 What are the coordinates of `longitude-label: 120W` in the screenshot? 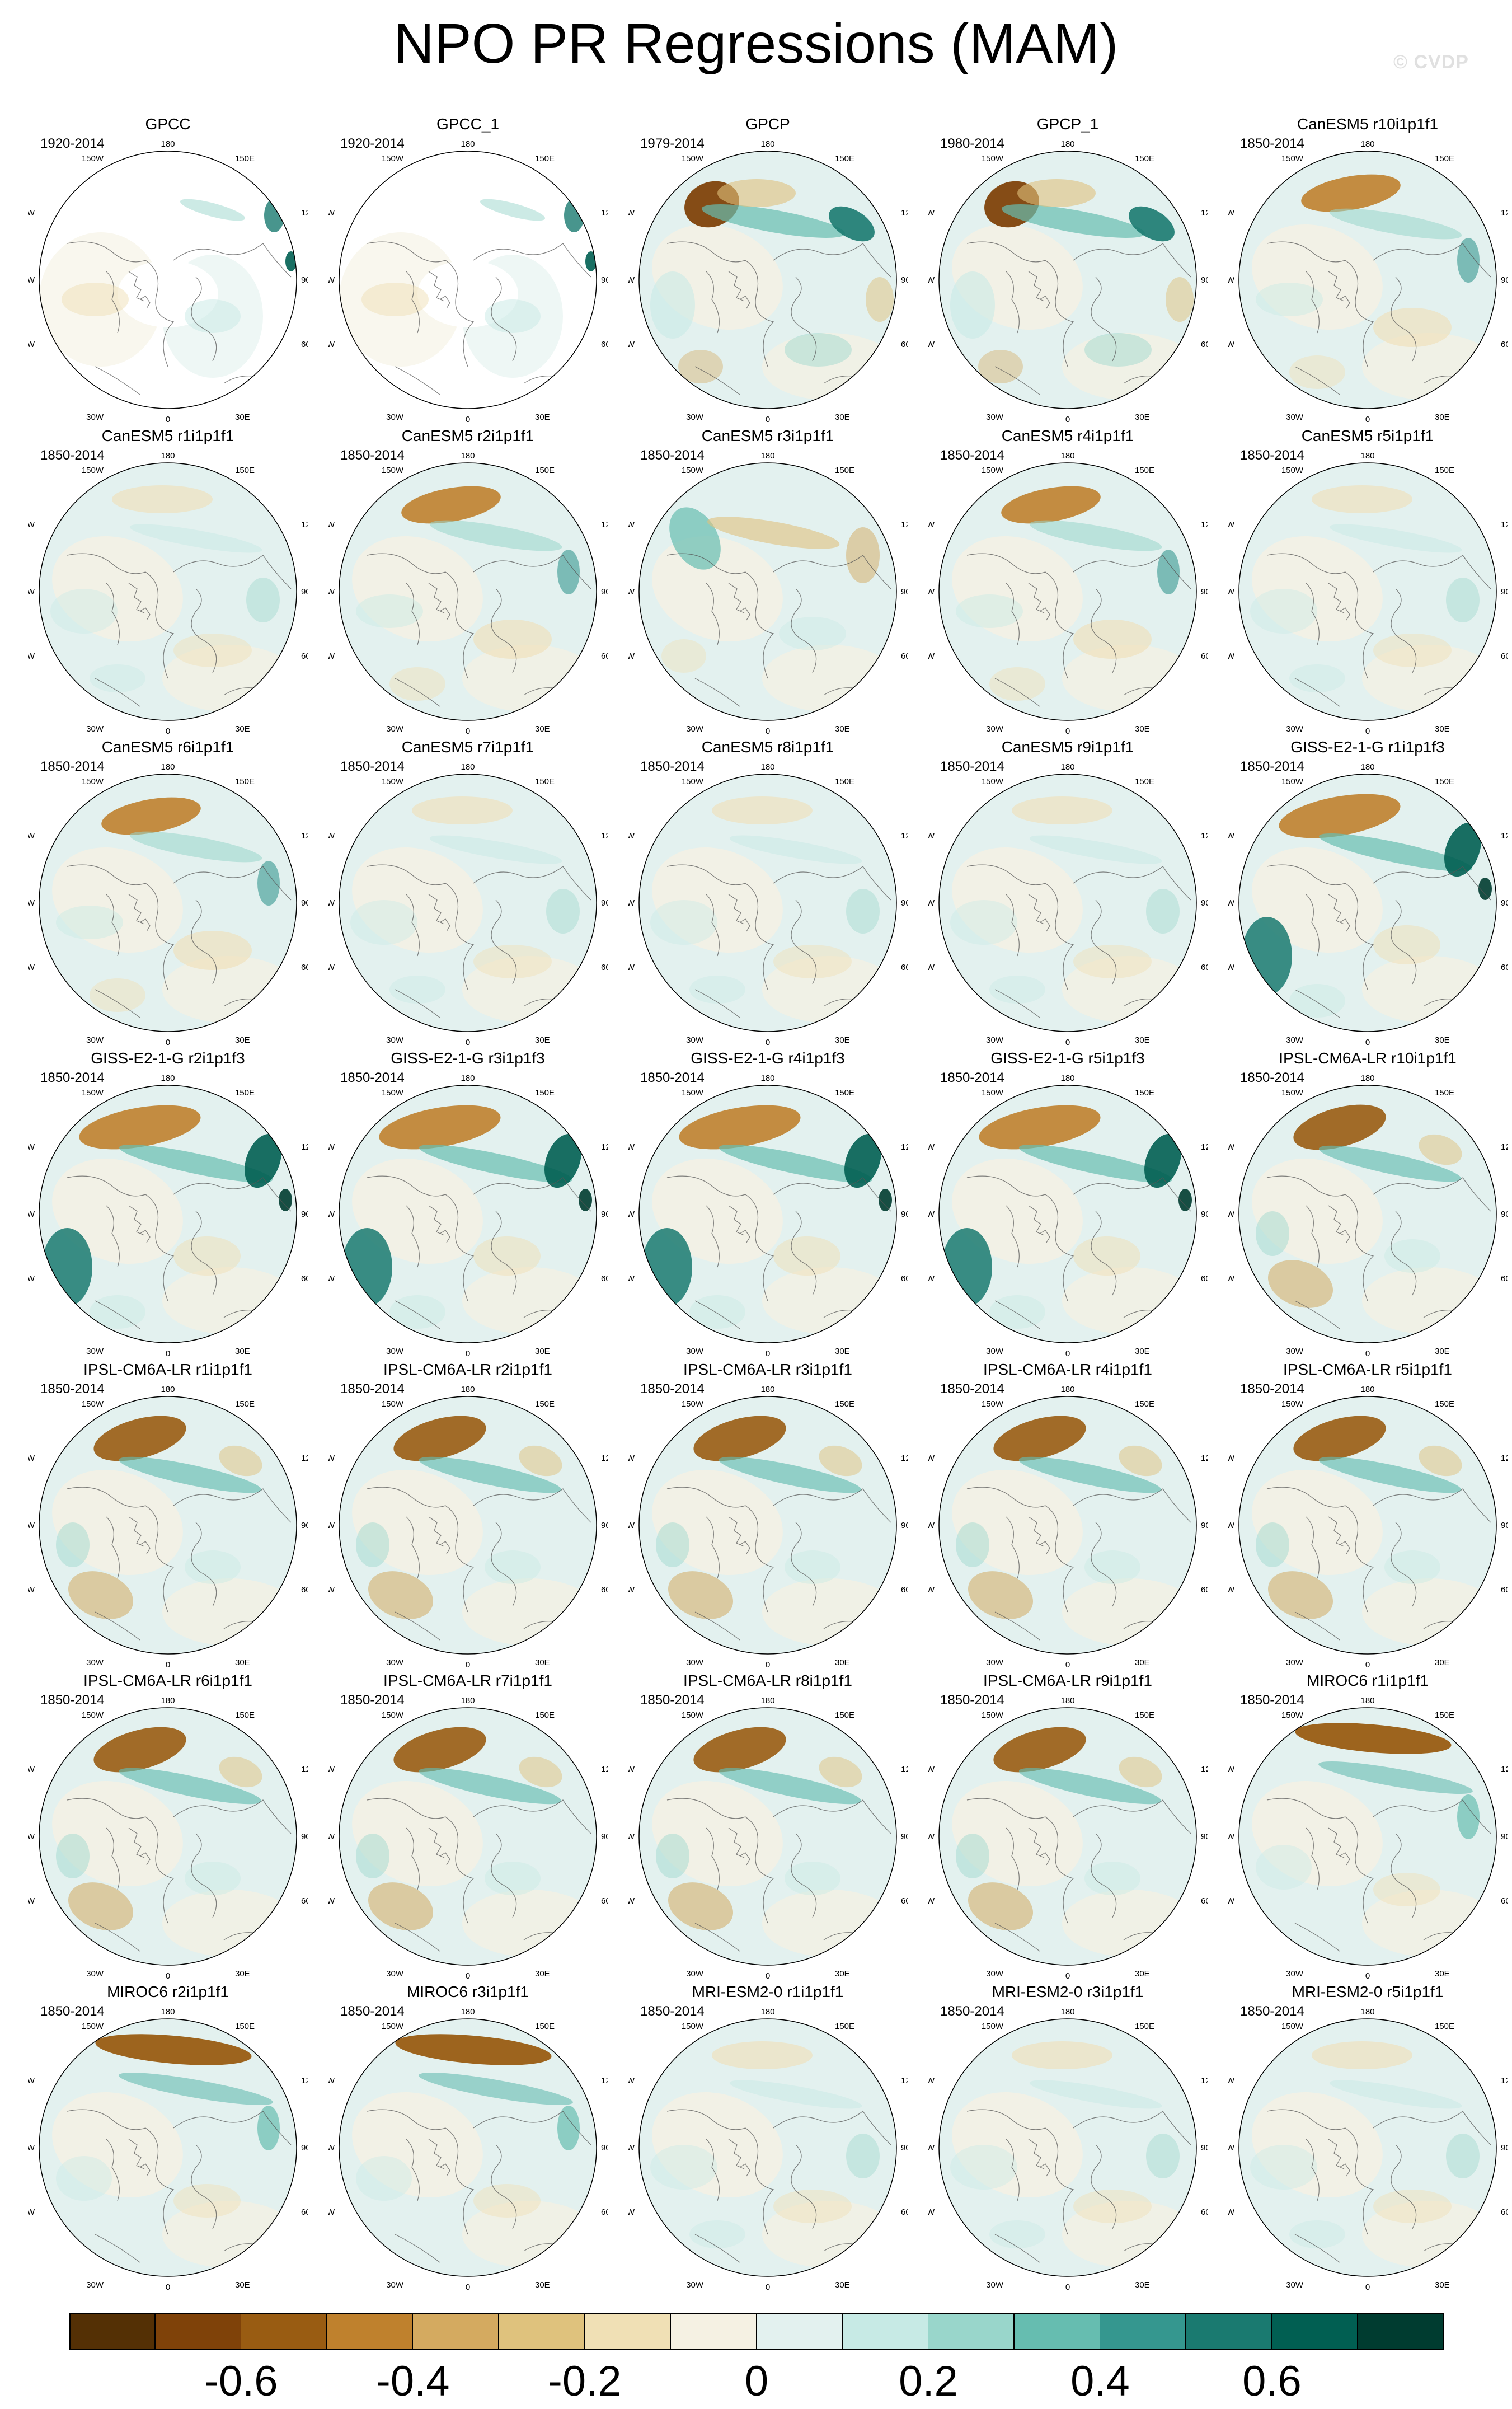 It's located at (331, 1147).